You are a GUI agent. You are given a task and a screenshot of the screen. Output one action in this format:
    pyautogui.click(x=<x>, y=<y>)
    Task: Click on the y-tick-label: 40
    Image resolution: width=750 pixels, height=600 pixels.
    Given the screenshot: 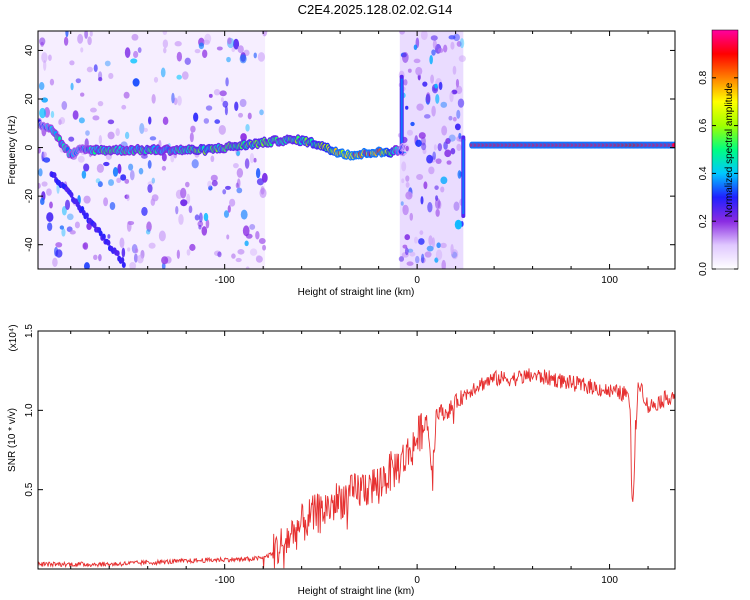 What is the action you would take?
    pyautogui.click(x=29, y=50)
    